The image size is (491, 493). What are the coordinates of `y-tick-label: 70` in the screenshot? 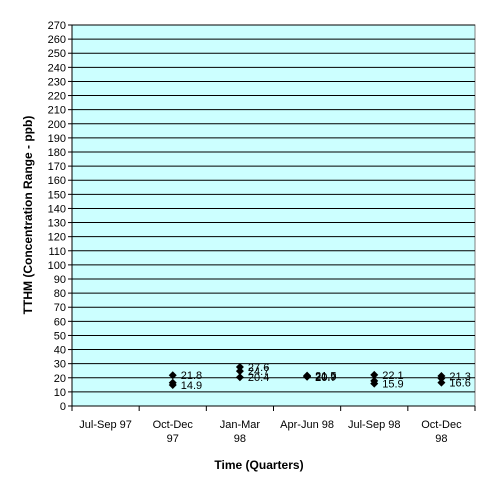 It's located at (60, 308).